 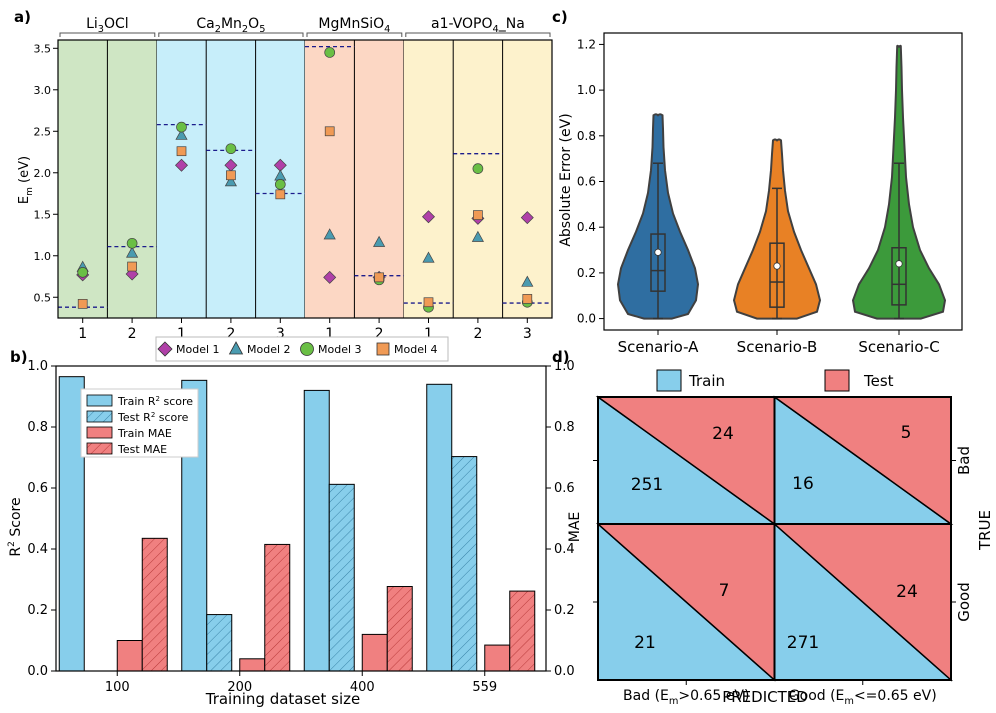 I want to click on cell-train-count: 251, so click(x=647, y=485).